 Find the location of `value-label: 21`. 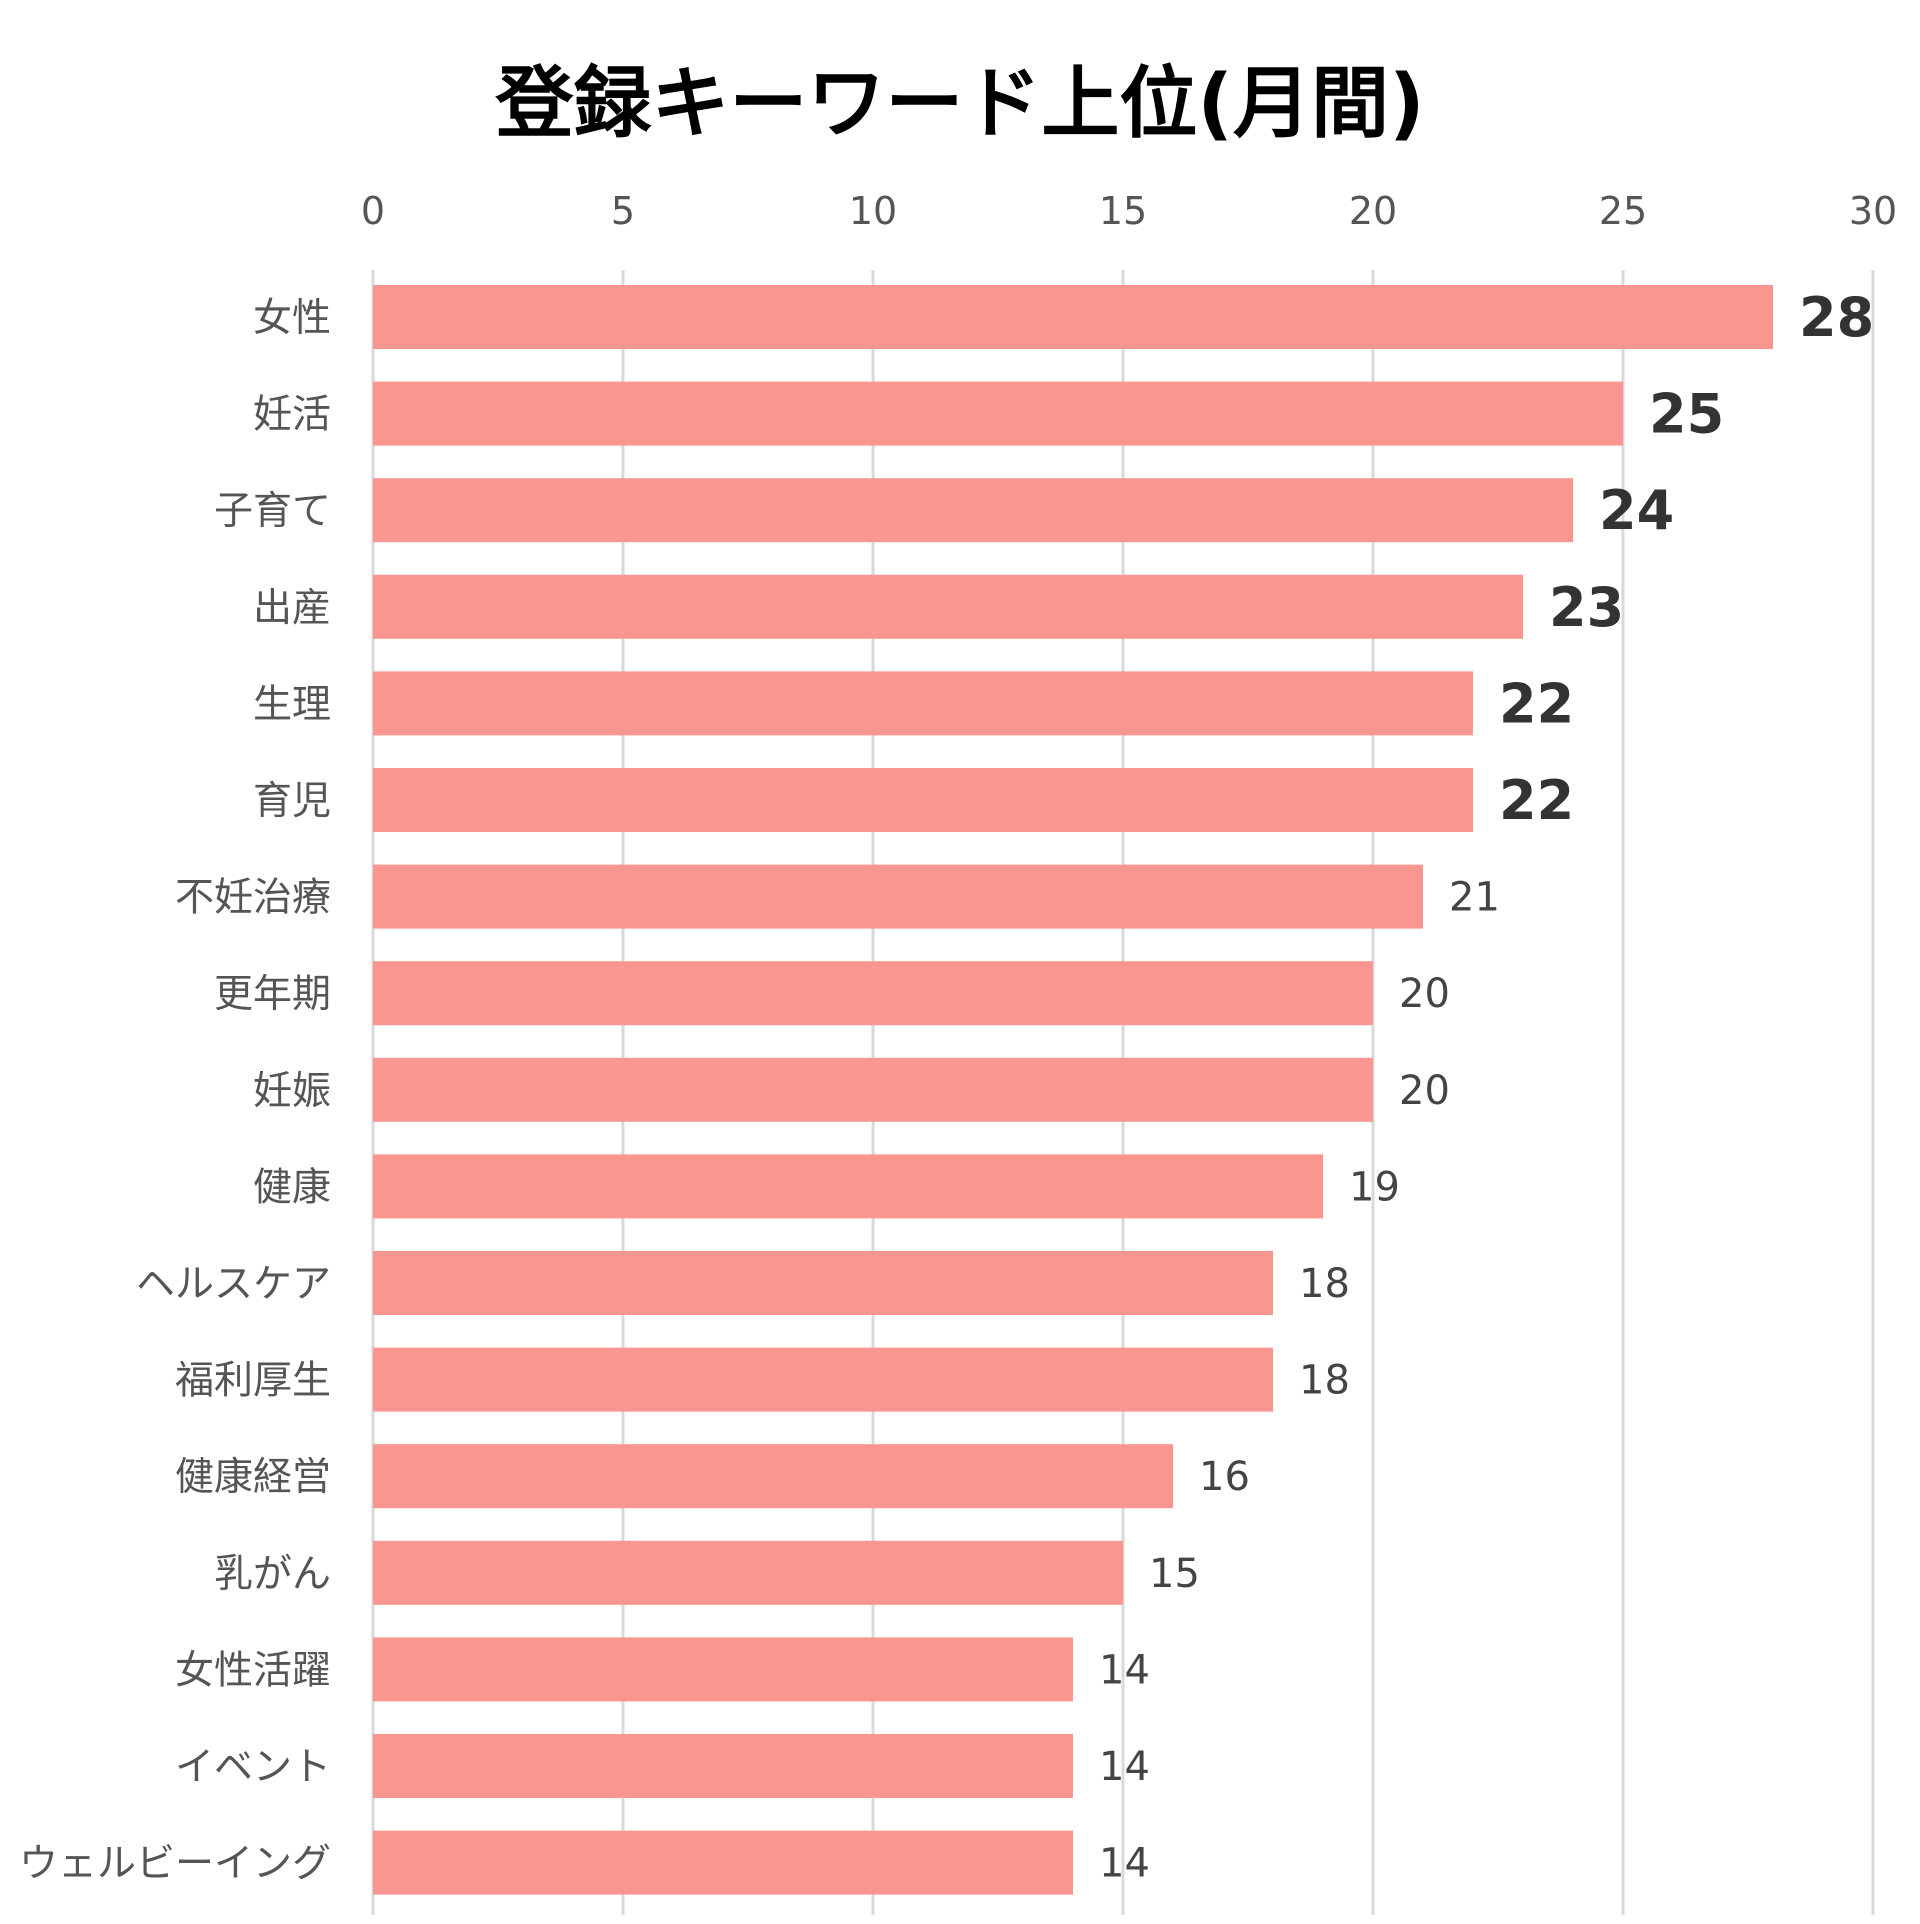

value-label: 21 is located at coordinates (1474, 898).